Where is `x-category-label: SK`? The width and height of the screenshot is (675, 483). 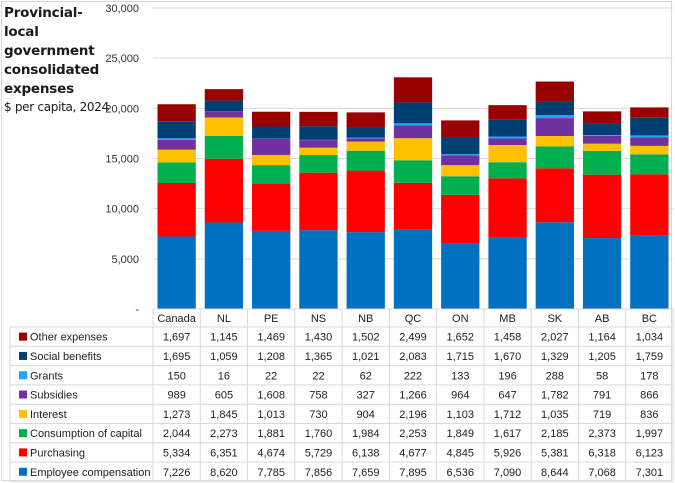 x-category-label: SK is located at coordinates (554, 319).